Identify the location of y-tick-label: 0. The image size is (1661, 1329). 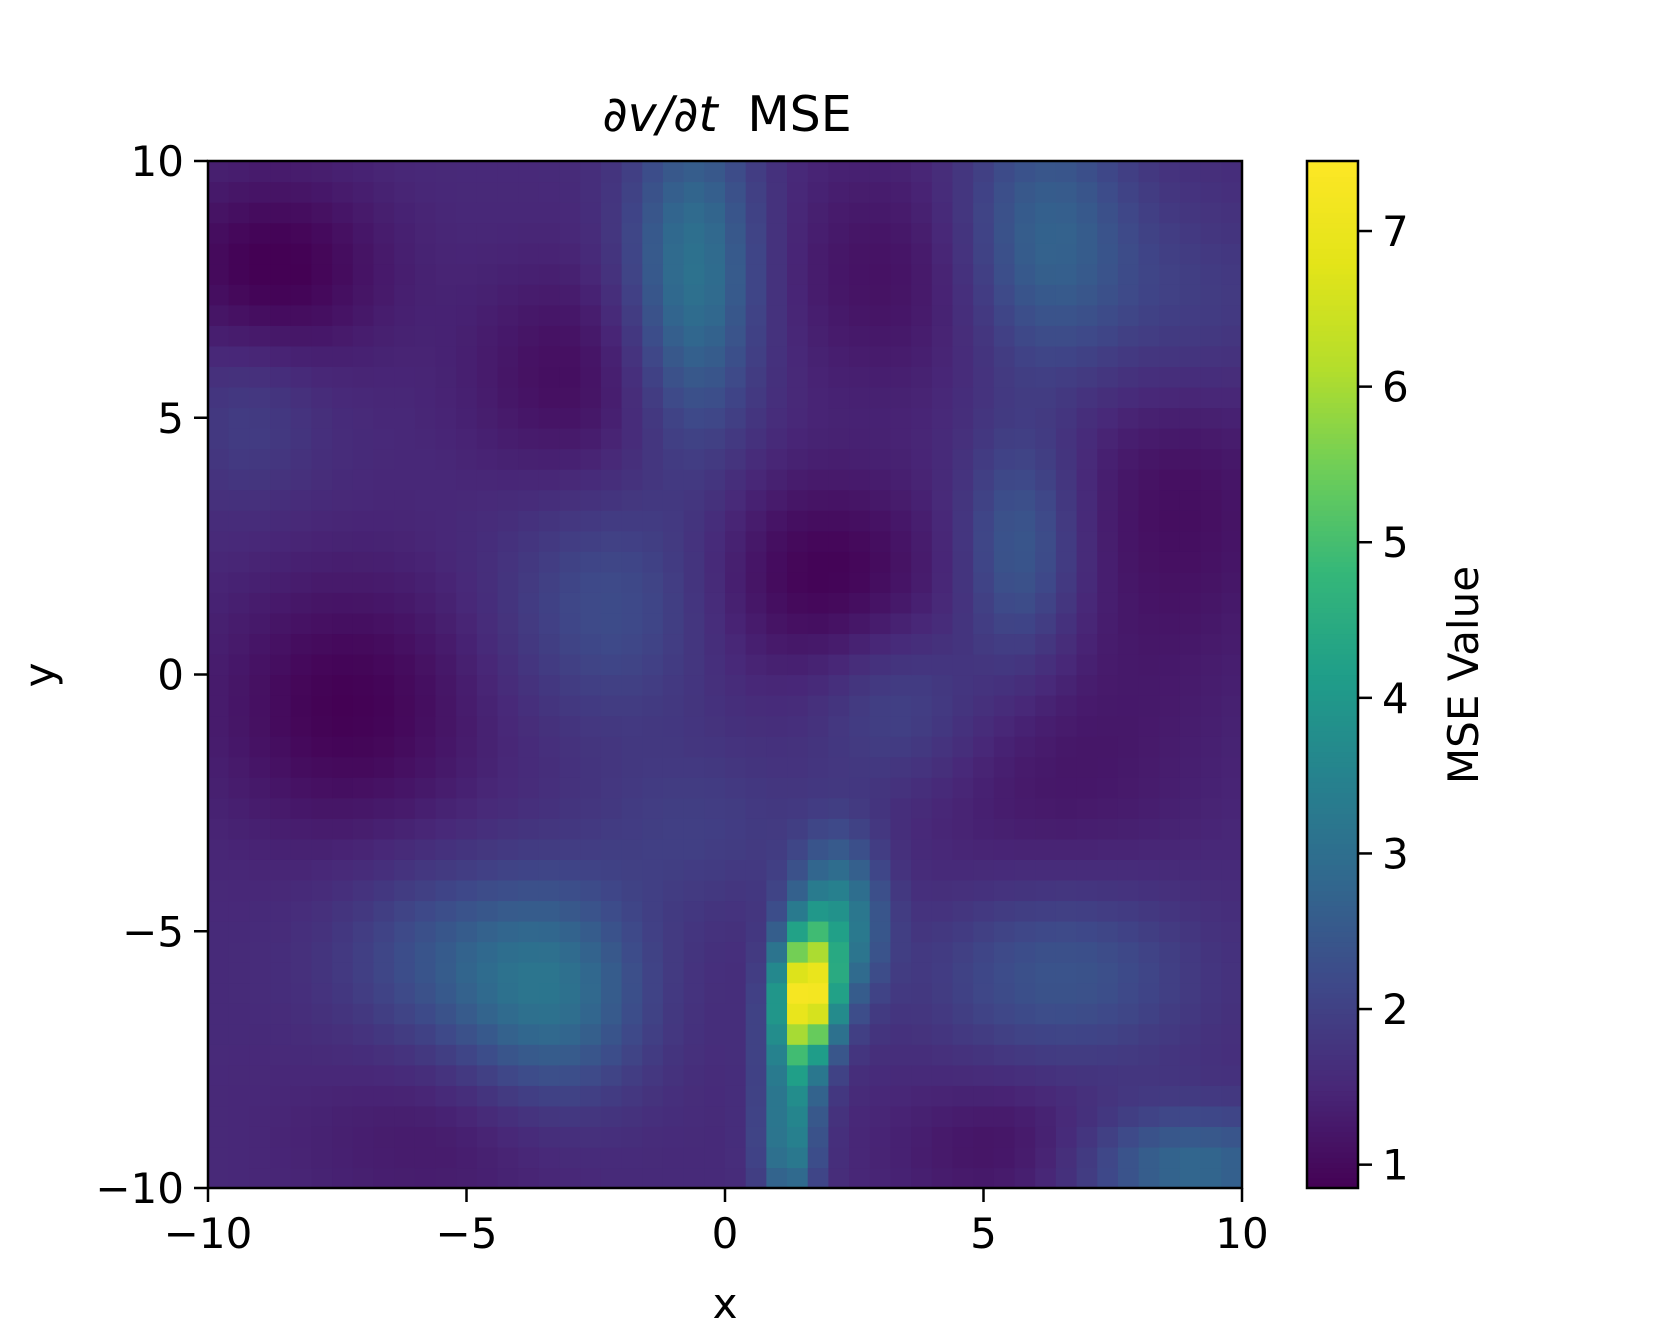
(170, 675).